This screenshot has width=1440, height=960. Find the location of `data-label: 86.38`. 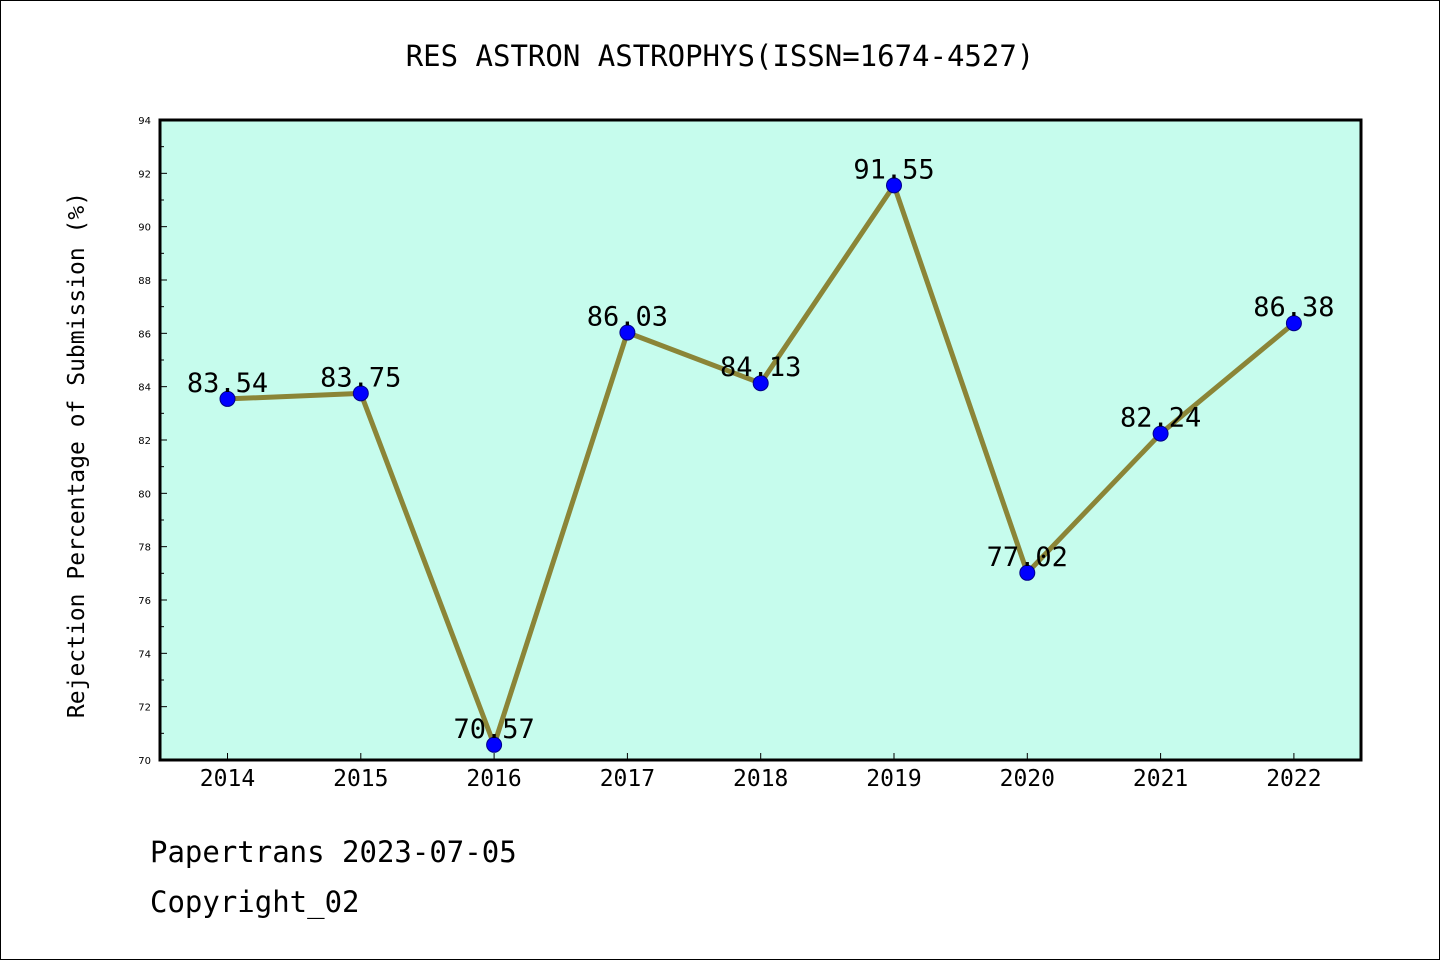

data-label: 86.38 is located at coordinates (1293, 307).